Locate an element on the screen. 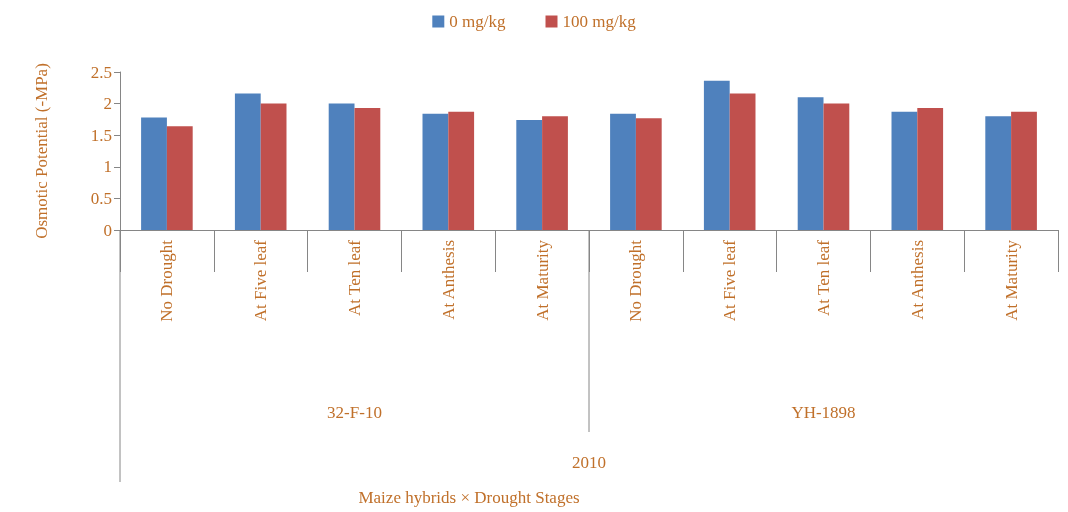 This screenshot has width=1068, height=512. text: 32-F-10 is located at coordinates (354, 412).